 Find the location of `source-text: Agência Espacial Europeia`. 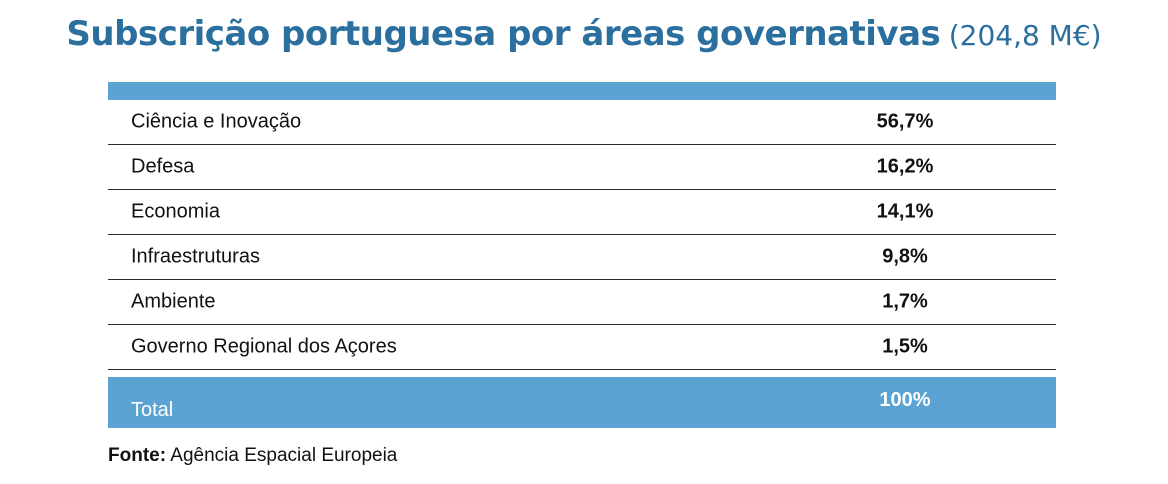

source-text: Agência Espacial Europeia is located at coordinates (284, 455).